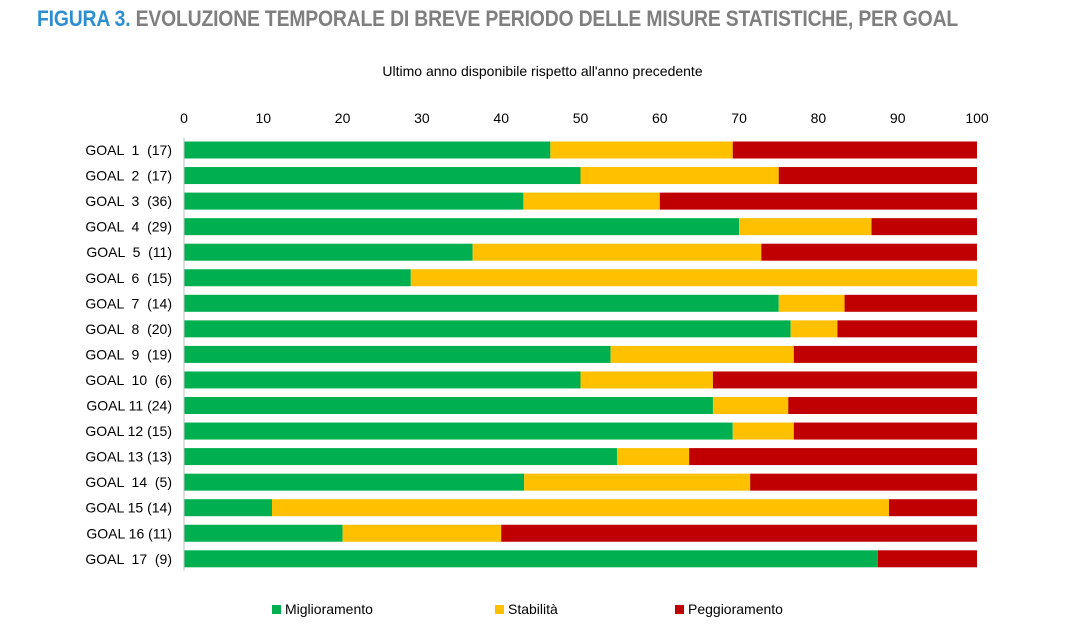  Describe the element at coordinates (735, 609) in the screenshot. I see `legend-label-peggioramento: Peggioramento` at that location.